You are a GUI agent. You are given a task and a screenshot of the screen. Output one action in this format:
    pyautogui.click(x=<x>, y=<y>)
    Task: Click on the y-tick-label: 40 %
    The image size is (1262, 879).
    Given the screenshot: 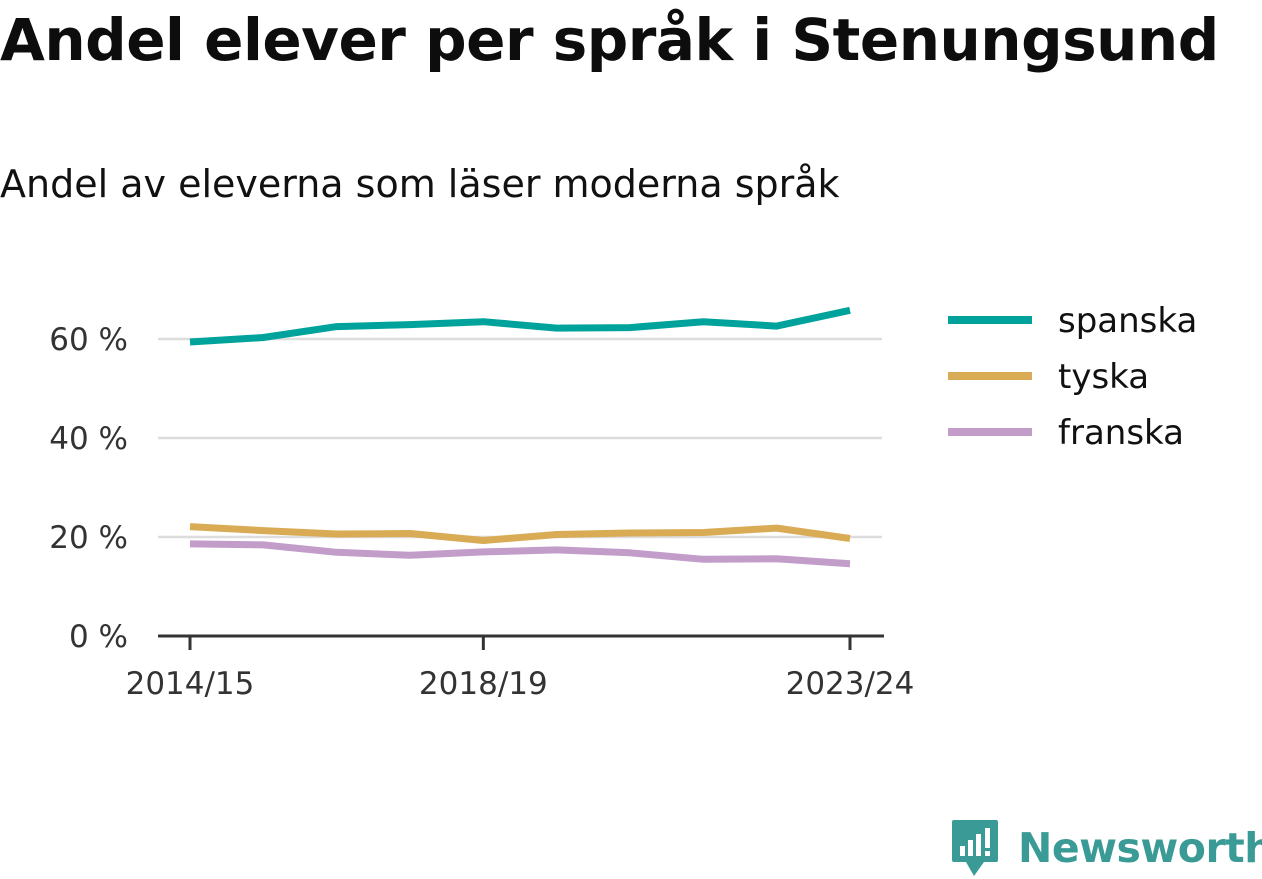 What is the action you would take?
    pyautogui.click(x=88, y=439)
    